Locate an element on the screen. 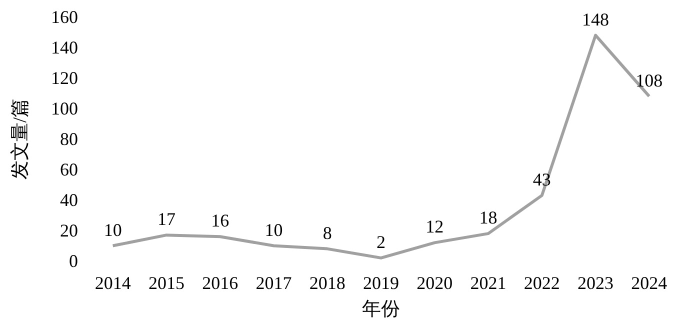 The image size is (678, 321). data-label: 18 is located at coordinates (488, 218).